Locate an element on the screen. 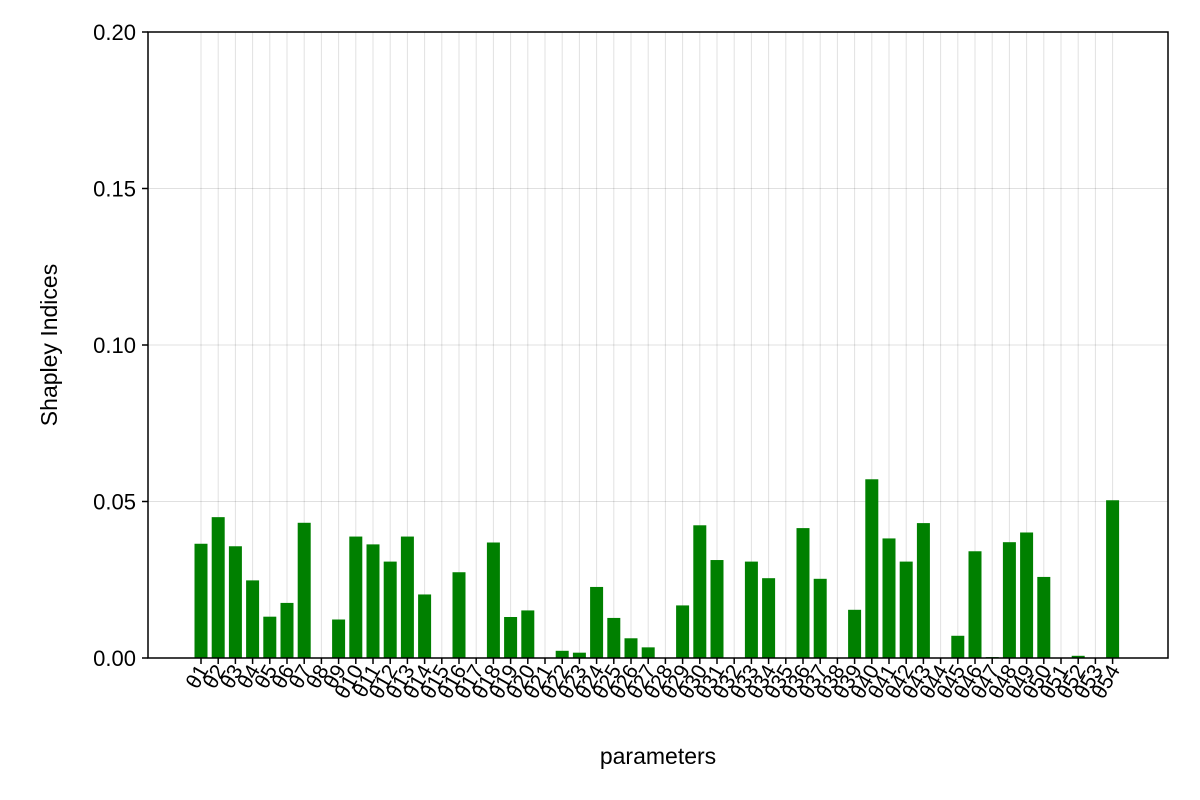 The width and height of the screenshot is (1200, 800). y-axis-label: Shapley Indices is located at coordinates (49, 345).